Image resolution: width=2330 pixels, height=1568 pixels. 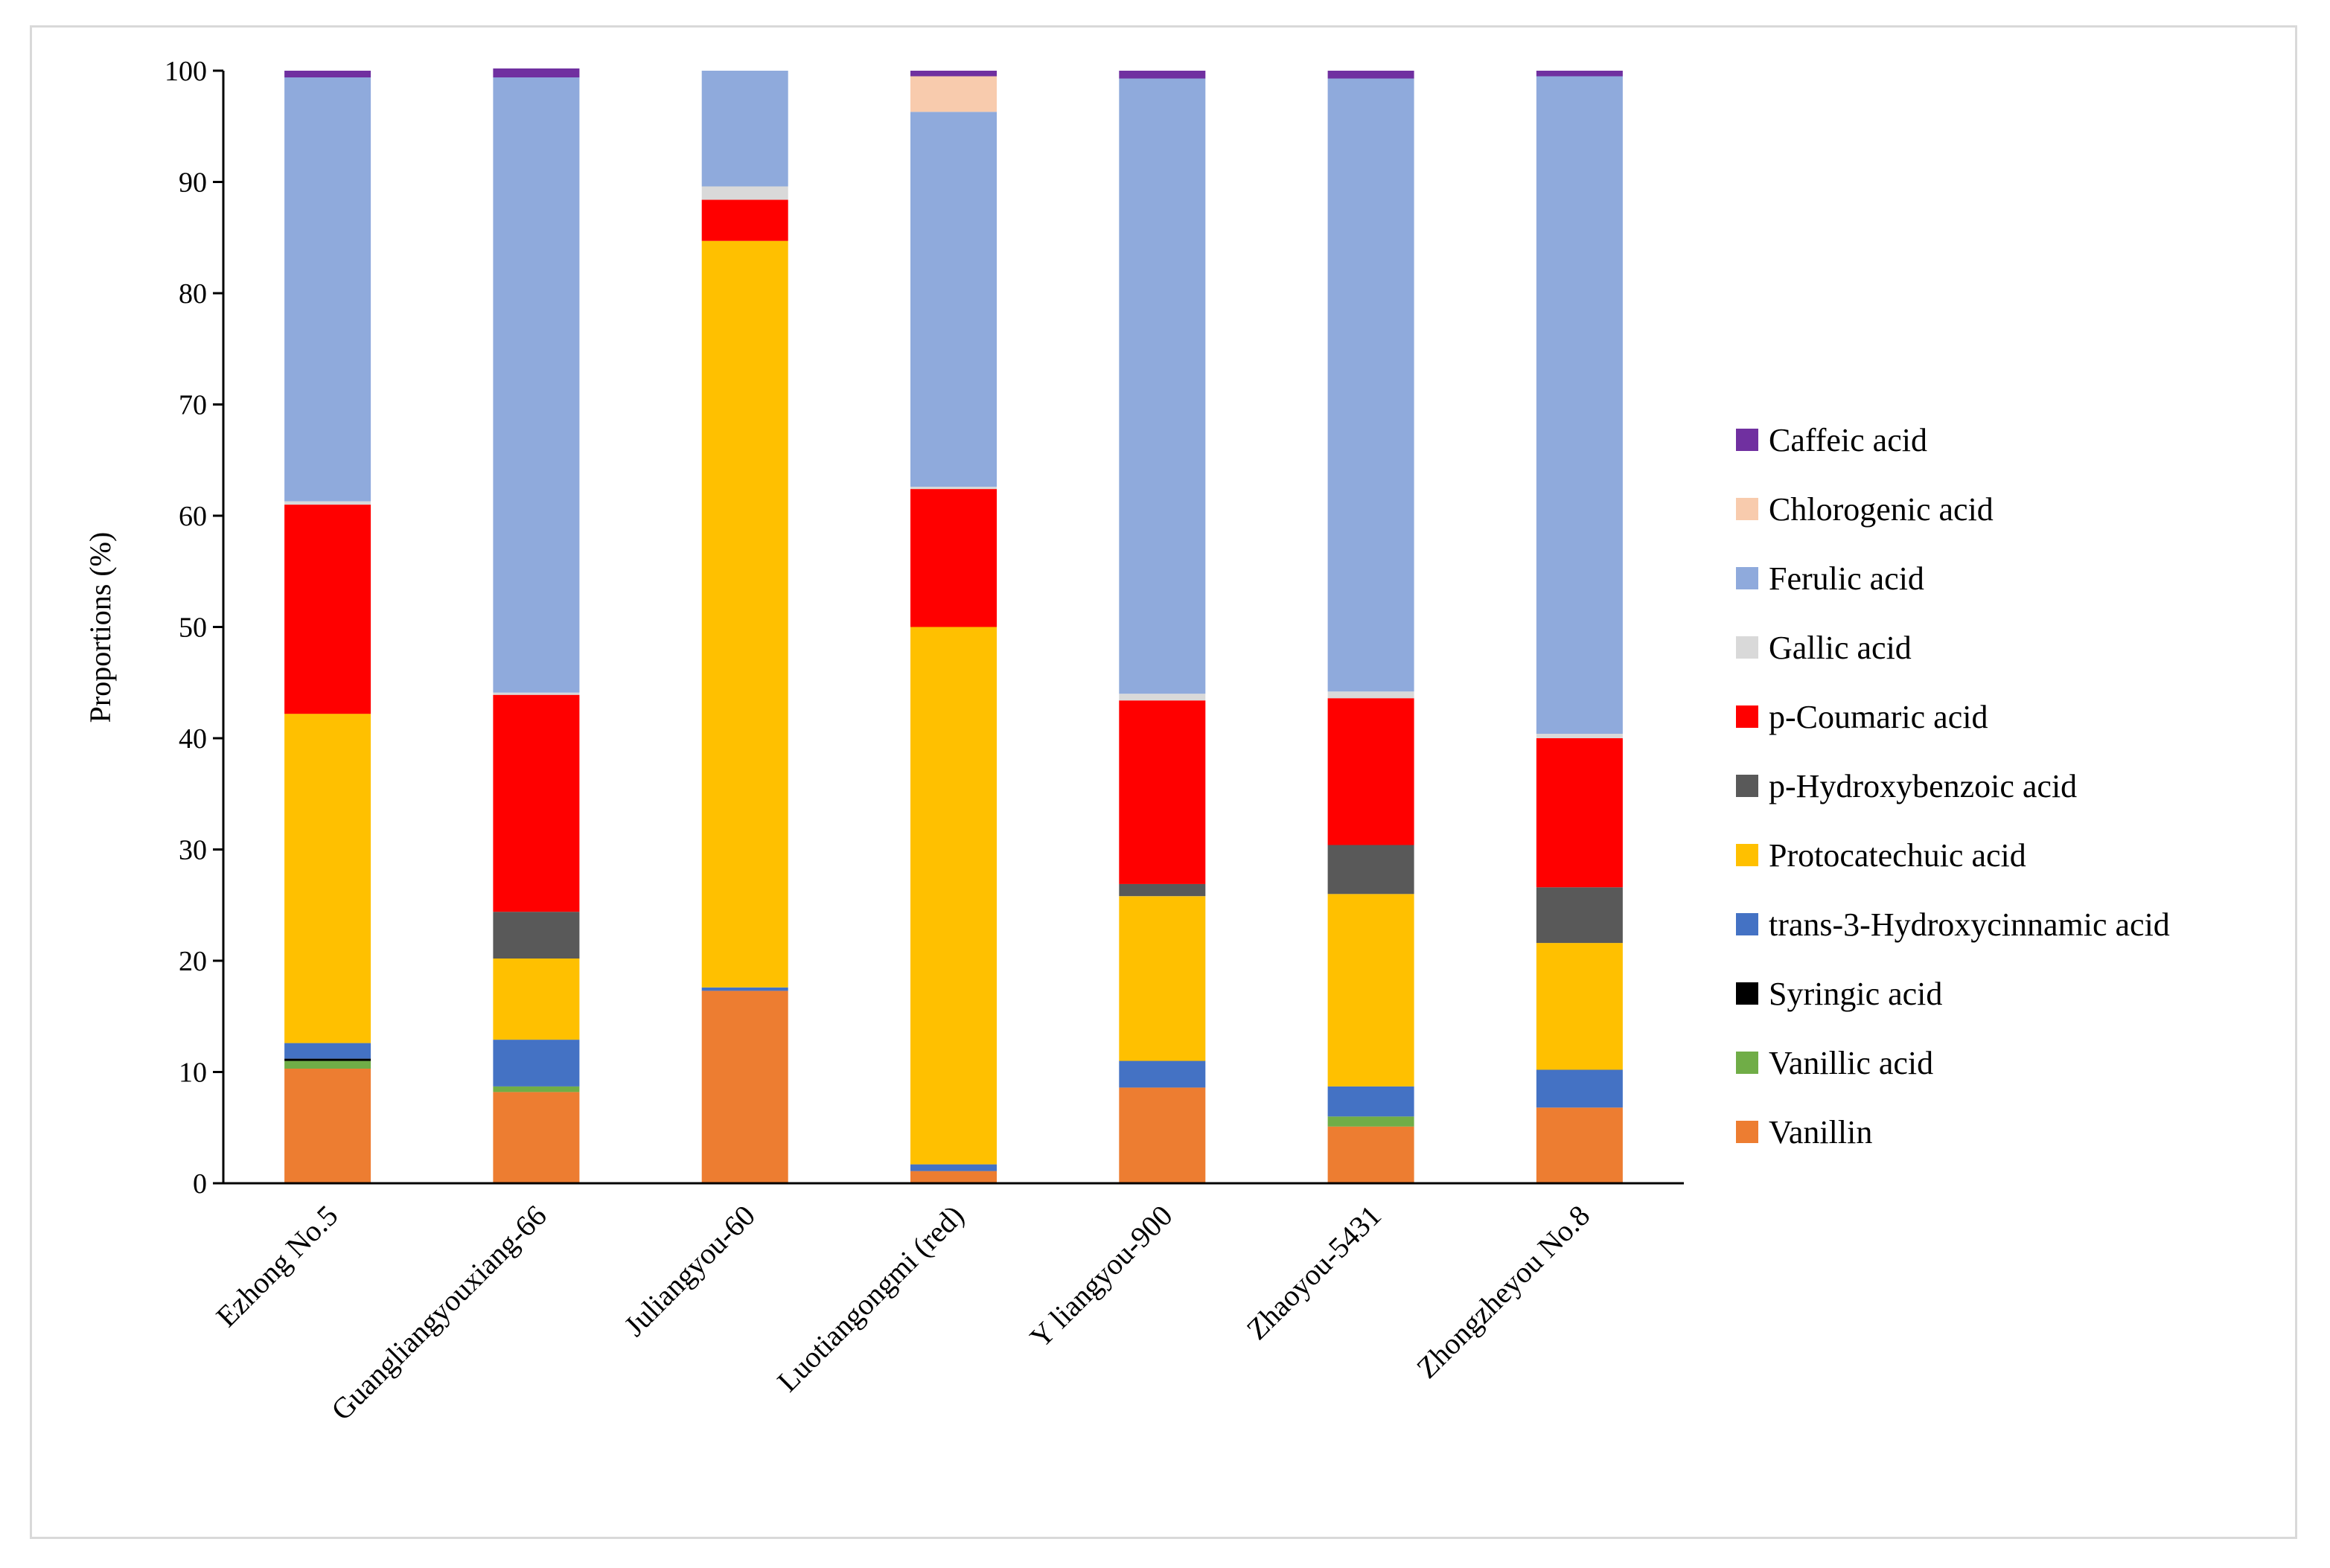 I want to click on y-tick-label: 10, so click(x=193, y=1073).